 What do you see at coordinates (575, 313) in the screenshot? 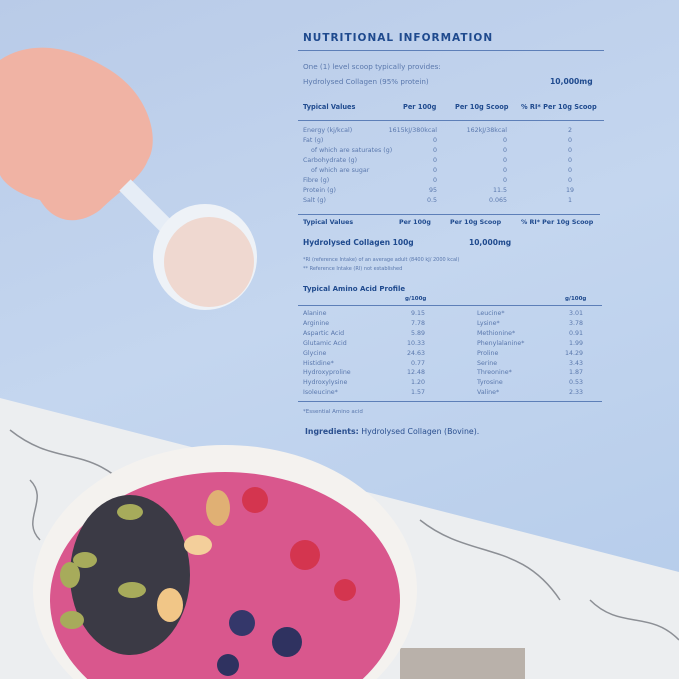
I see `amino-value: 3.01` at bounding box center [575, 313].